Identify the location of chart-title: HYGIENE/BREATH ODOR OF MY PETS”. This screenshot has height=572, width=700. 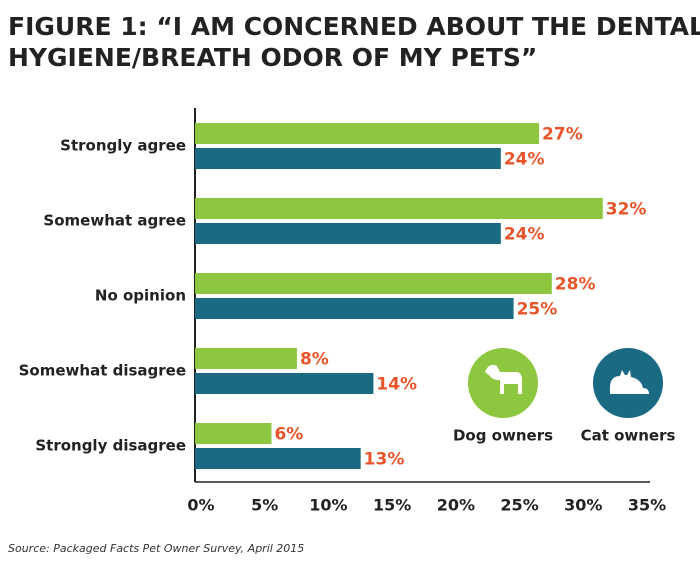
(272, 57).